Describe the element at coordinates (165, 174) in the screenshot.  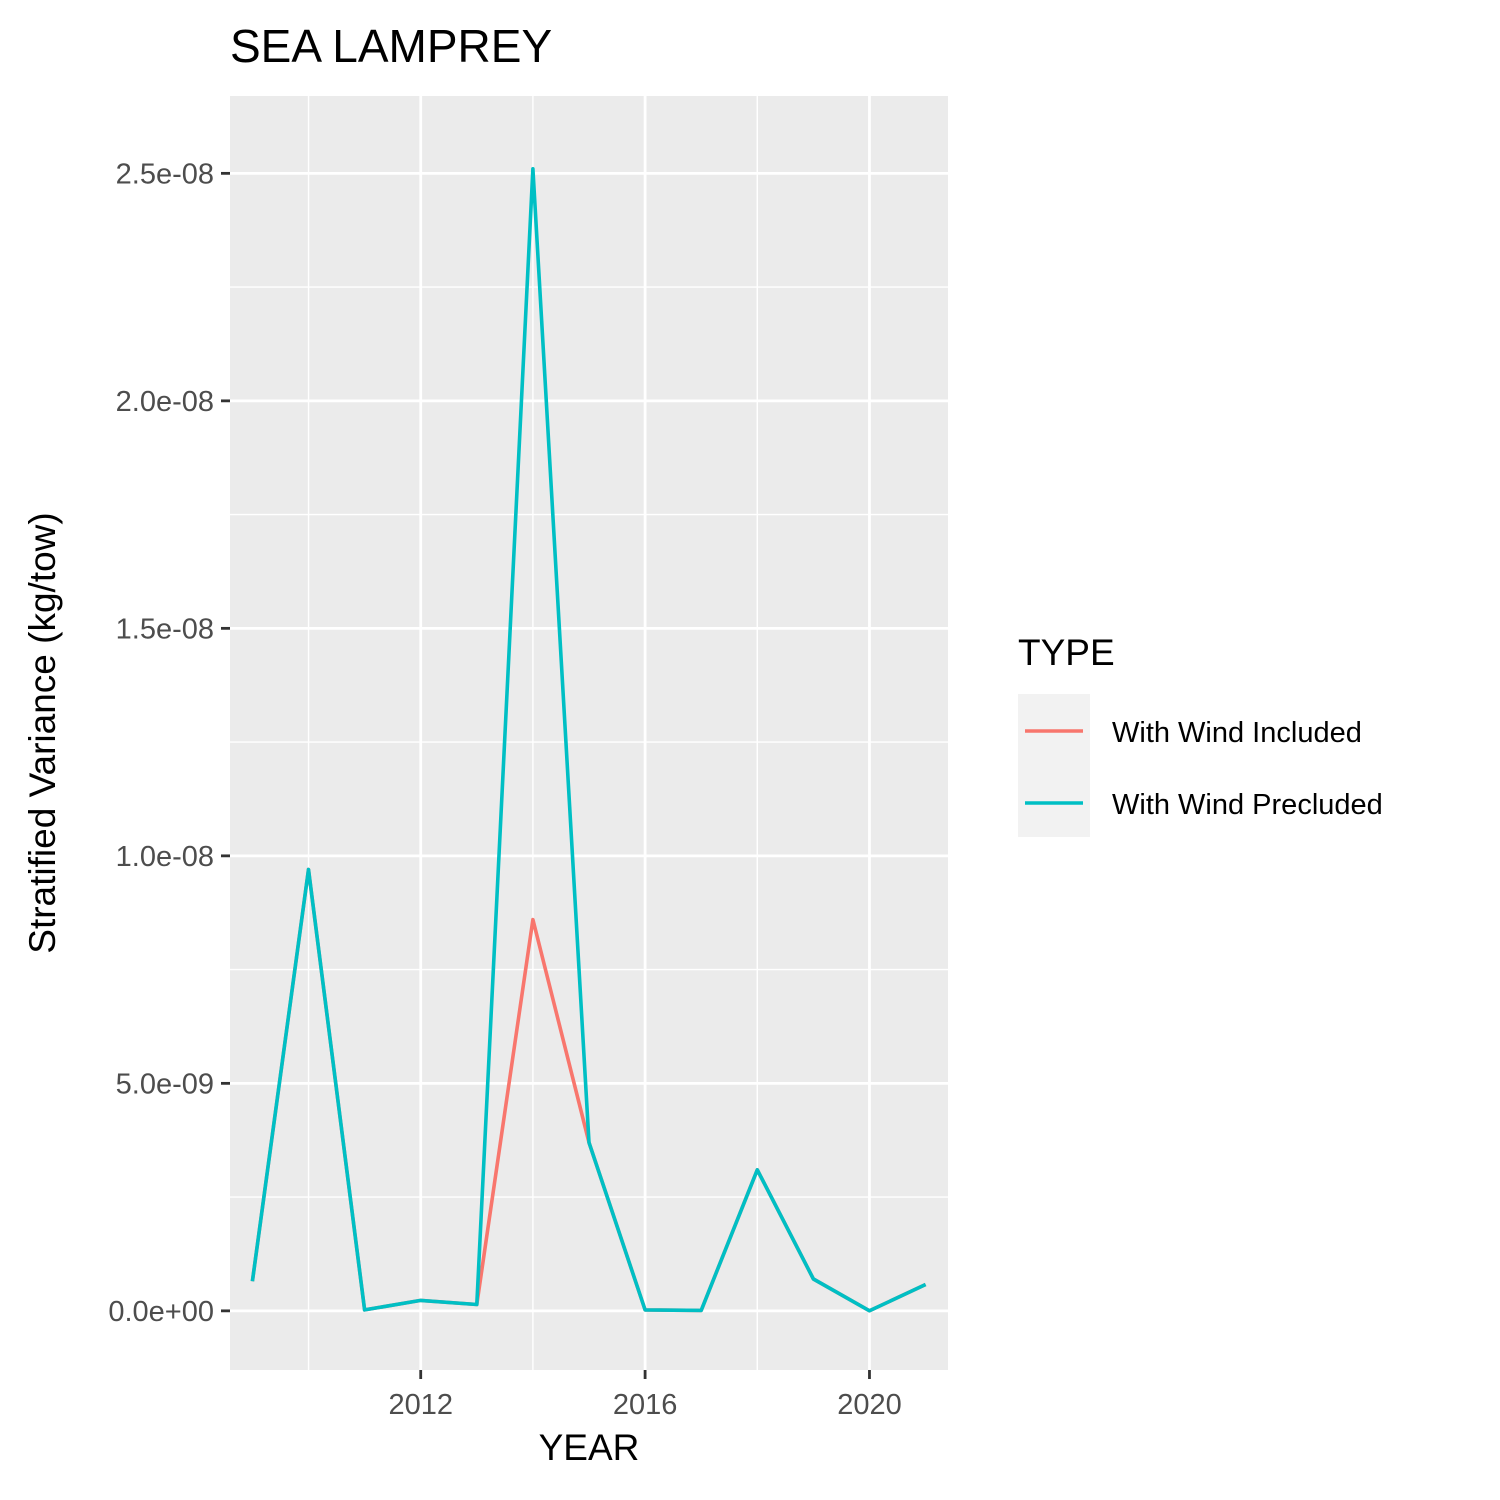
I see `y-tick-label: 2.5e-08` at that location.